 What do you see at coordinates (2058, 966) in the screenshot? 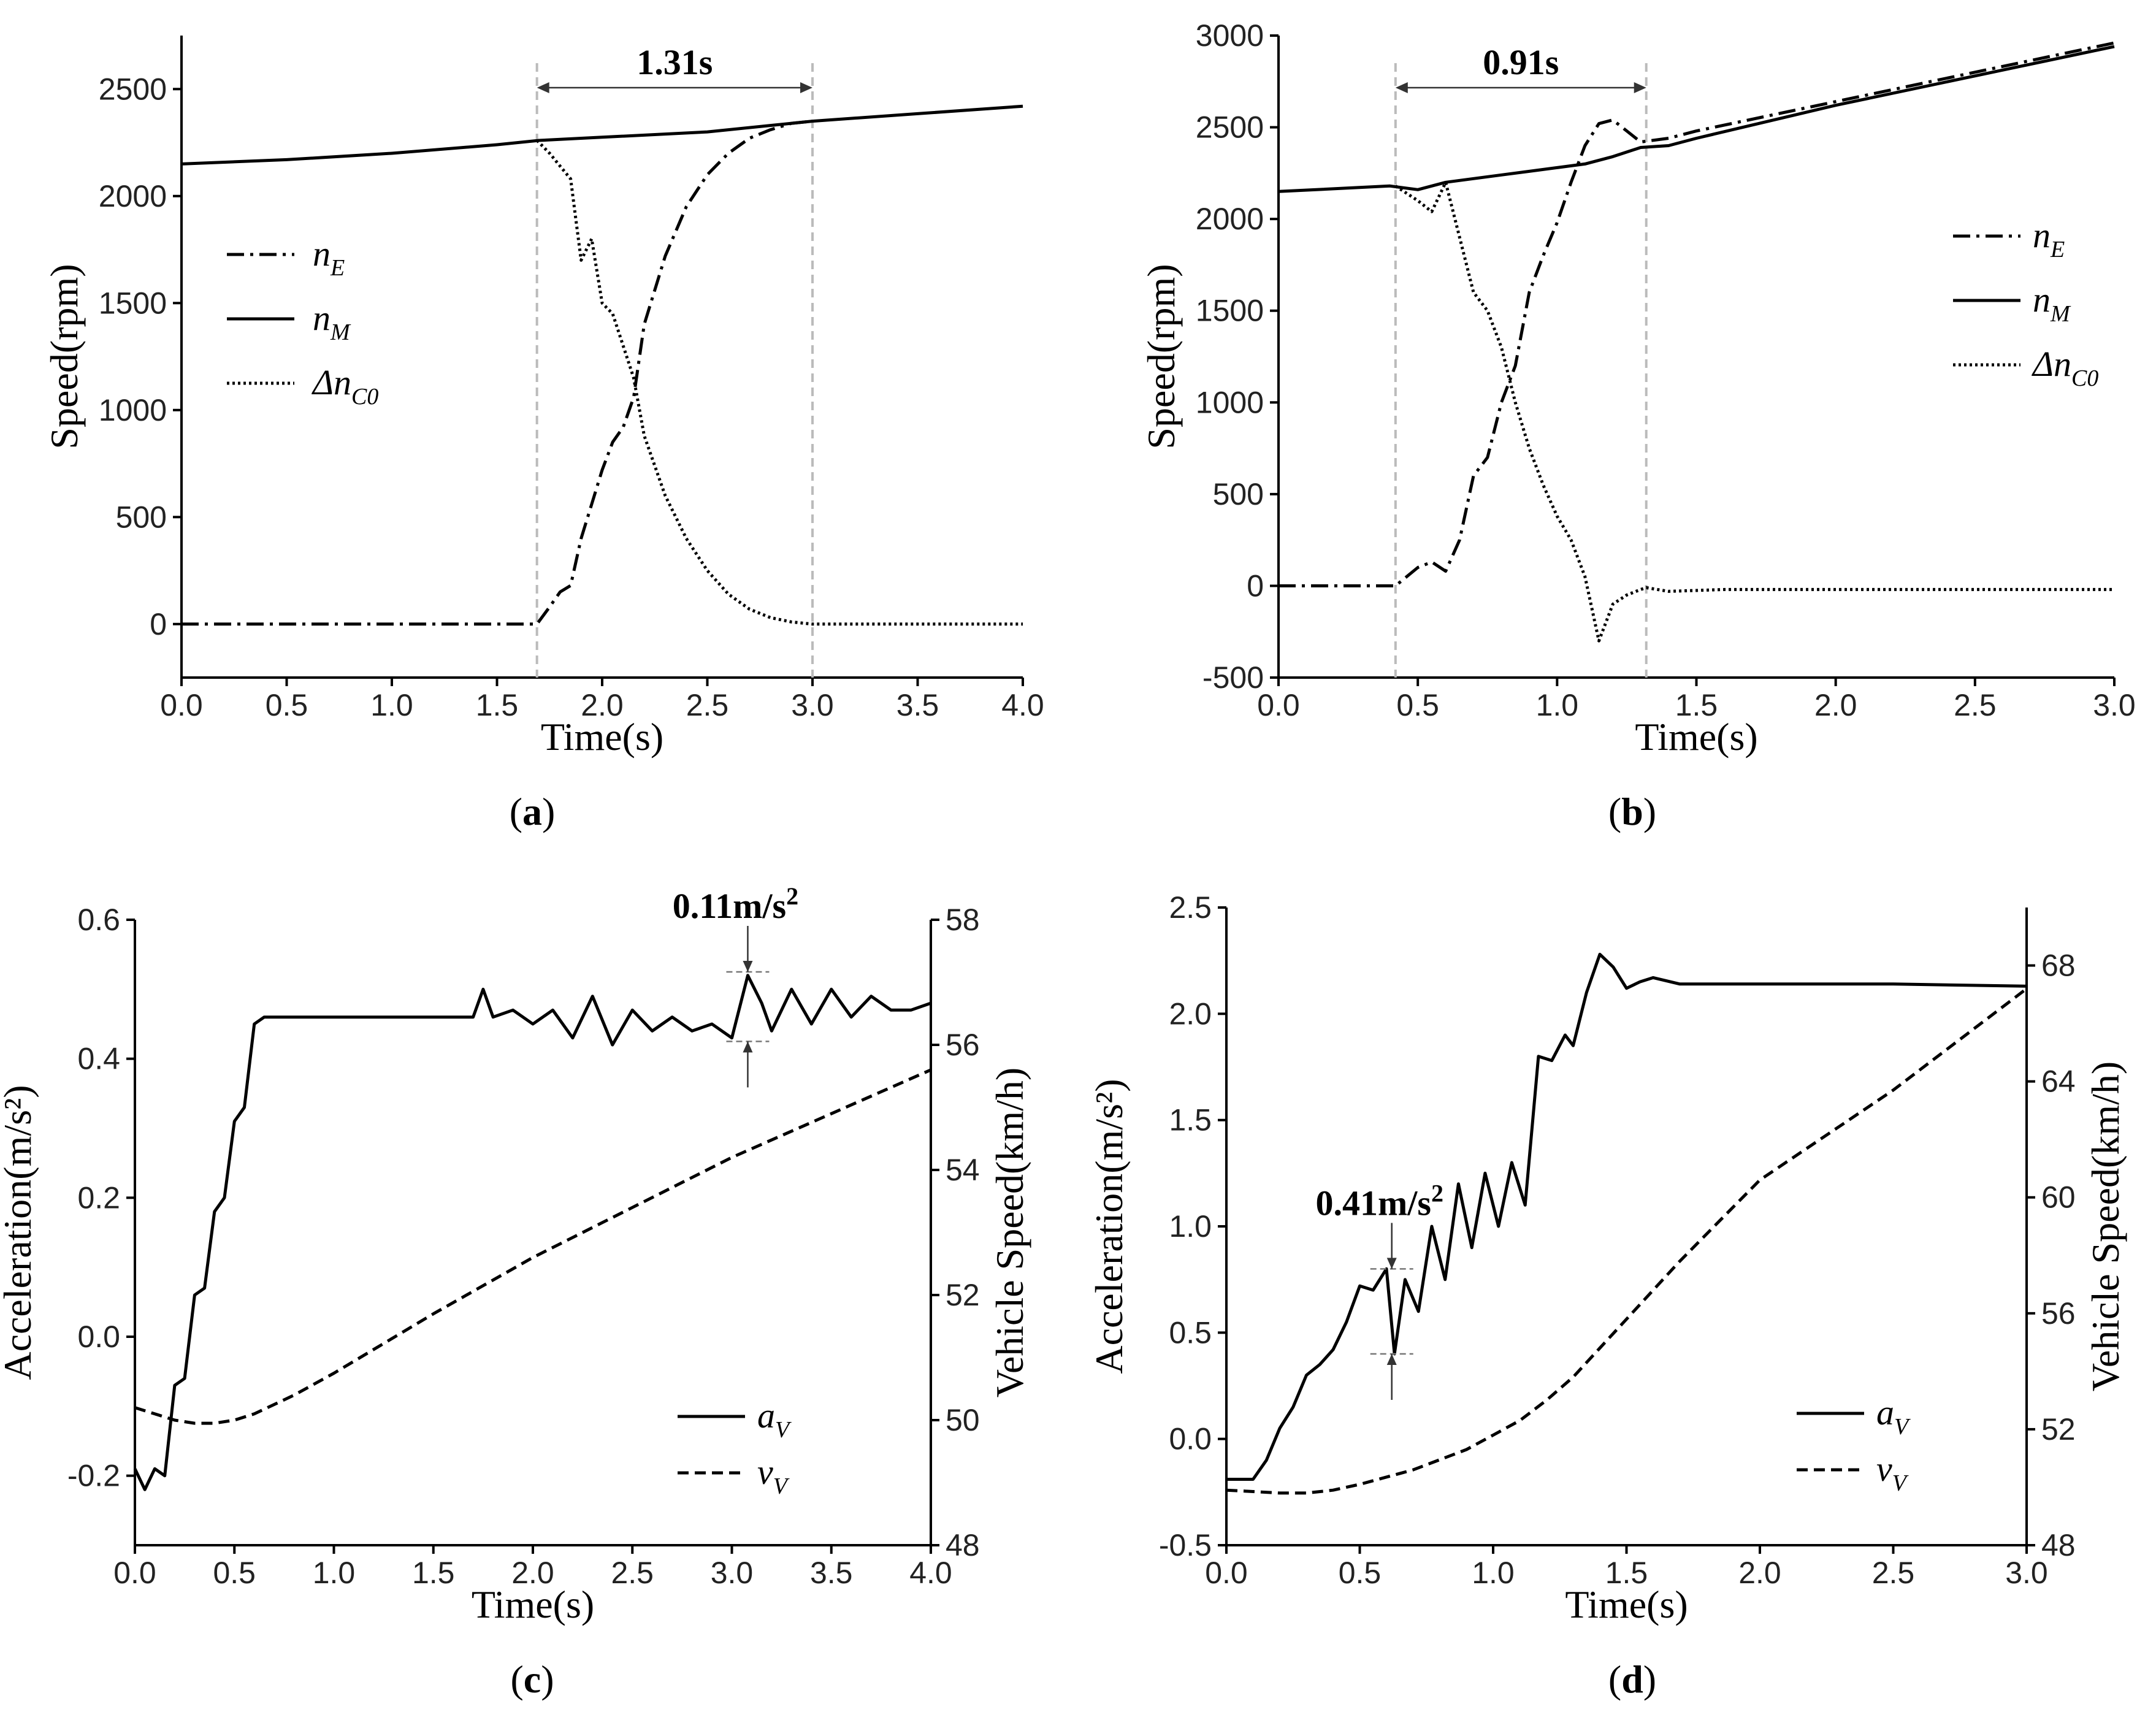
I see `y2-tick-label: 68` at bounding box center [2058, 966].